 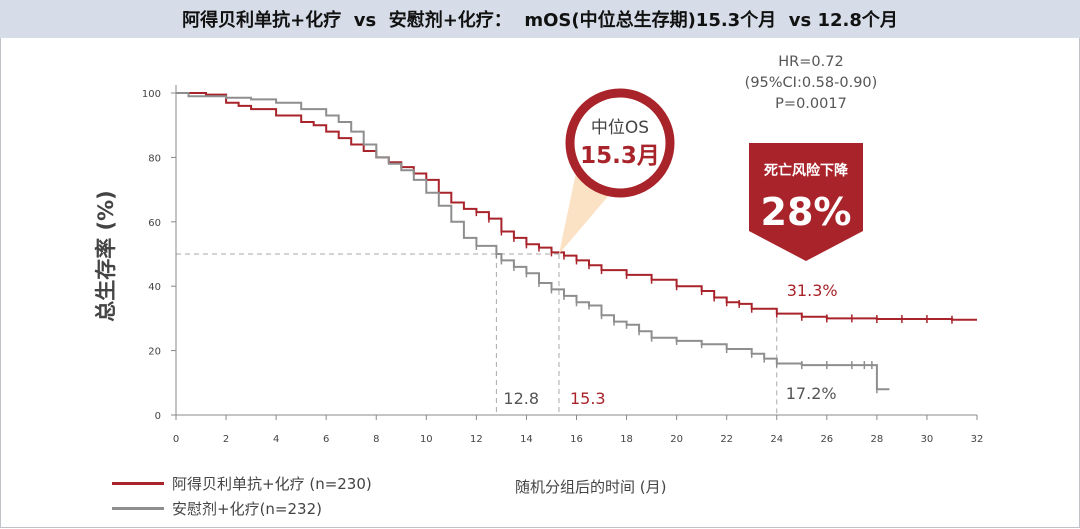 I want to click on legend-label-treatment: 阿得贝利单抗+化疗 (n=230), so click(x=272, y=484).